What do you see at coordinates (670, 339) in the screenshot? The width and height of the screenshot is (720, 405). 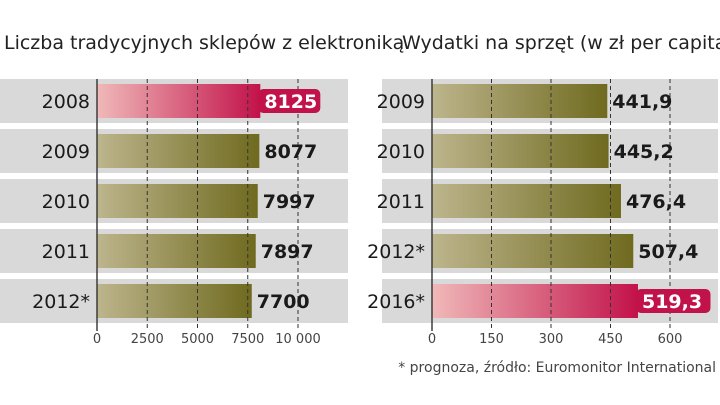 I see `right-tick-label: 600` at bounding box center [670, 339].